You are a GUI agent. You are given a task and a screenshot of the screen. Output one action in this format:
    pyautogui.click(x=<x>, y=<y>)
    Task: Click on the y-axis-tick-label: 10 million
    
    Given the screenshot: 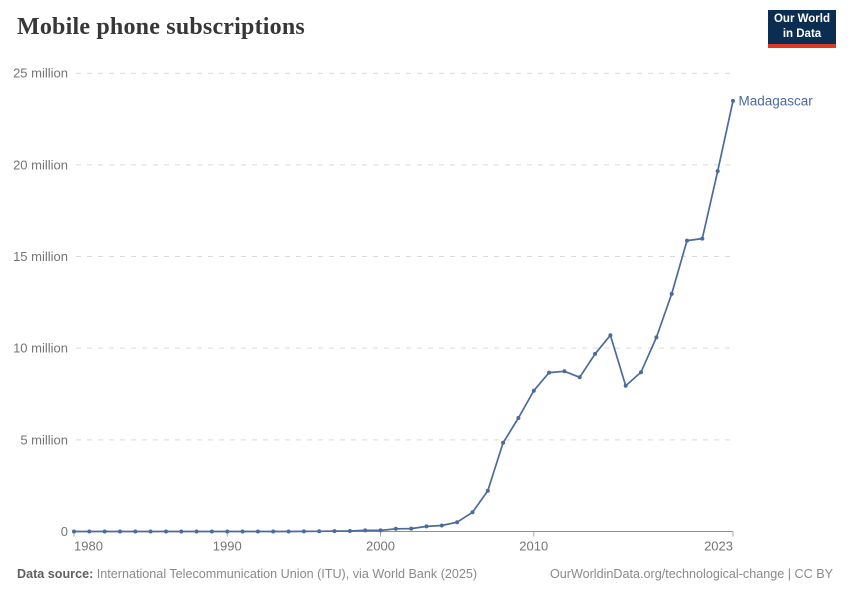 What is the action you would take?
    pyautogui.click(x=40, y=348)
    